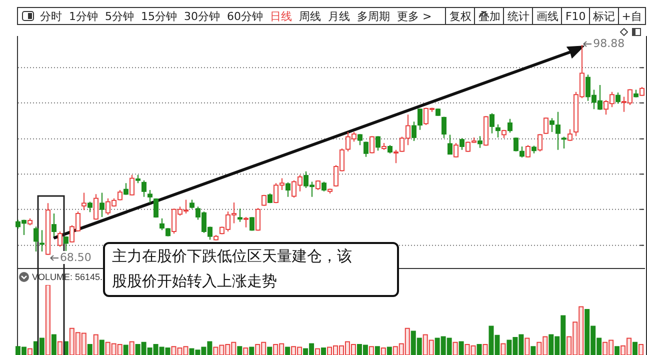  What do you see at coordinates (373, 16) in the screenshot?
I see `text: 多周期` at bounding box center [373, 16].